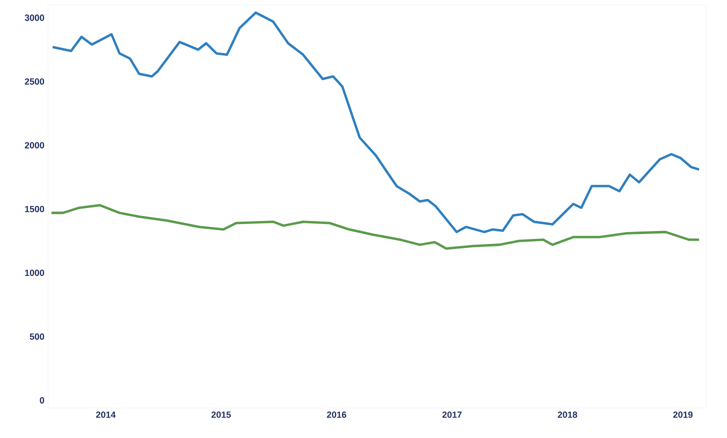 The width and height of the screenshot is (727, 438). I want to click on x-tick-label: 2018, so click(568, 415).